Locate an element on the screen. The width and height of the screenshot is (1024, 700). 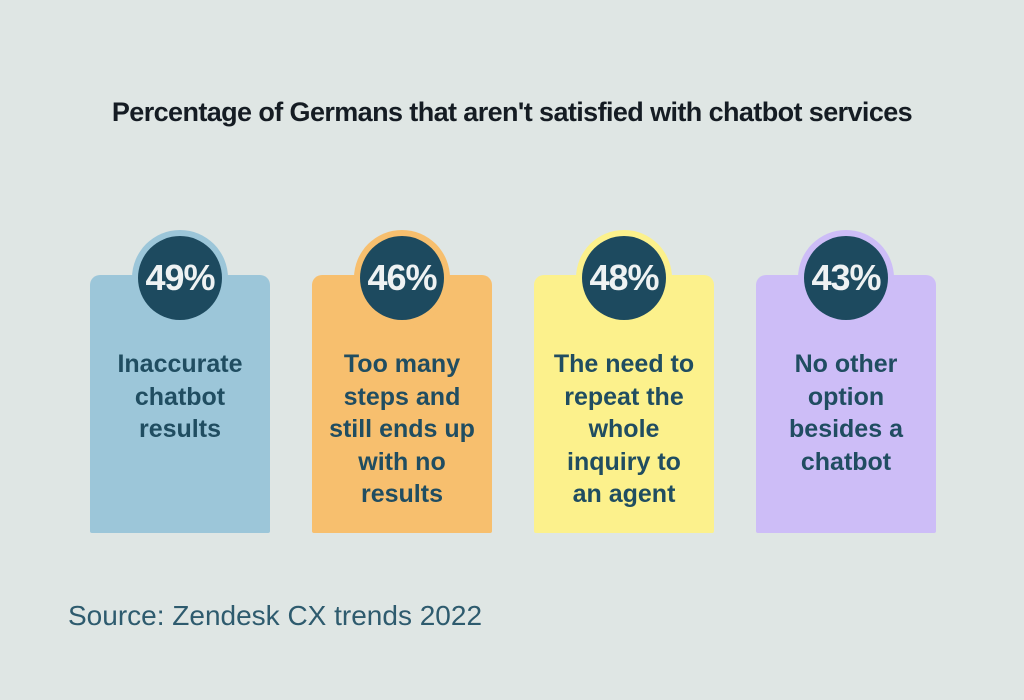
percent-value: 49% is located at coordinates (180, 277).